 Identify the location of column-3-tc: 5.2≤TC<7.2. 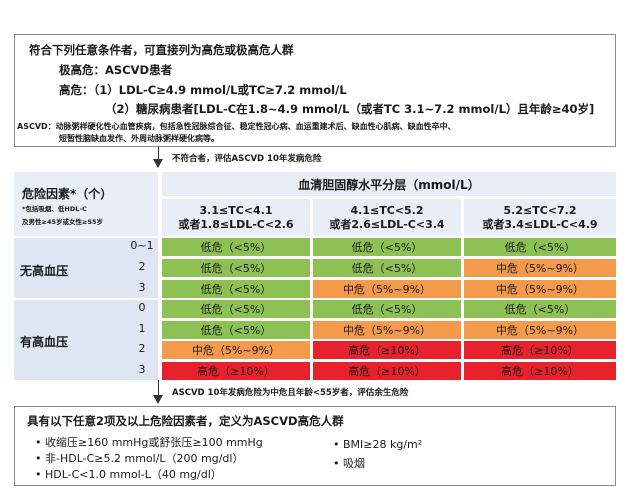
(540, 210).